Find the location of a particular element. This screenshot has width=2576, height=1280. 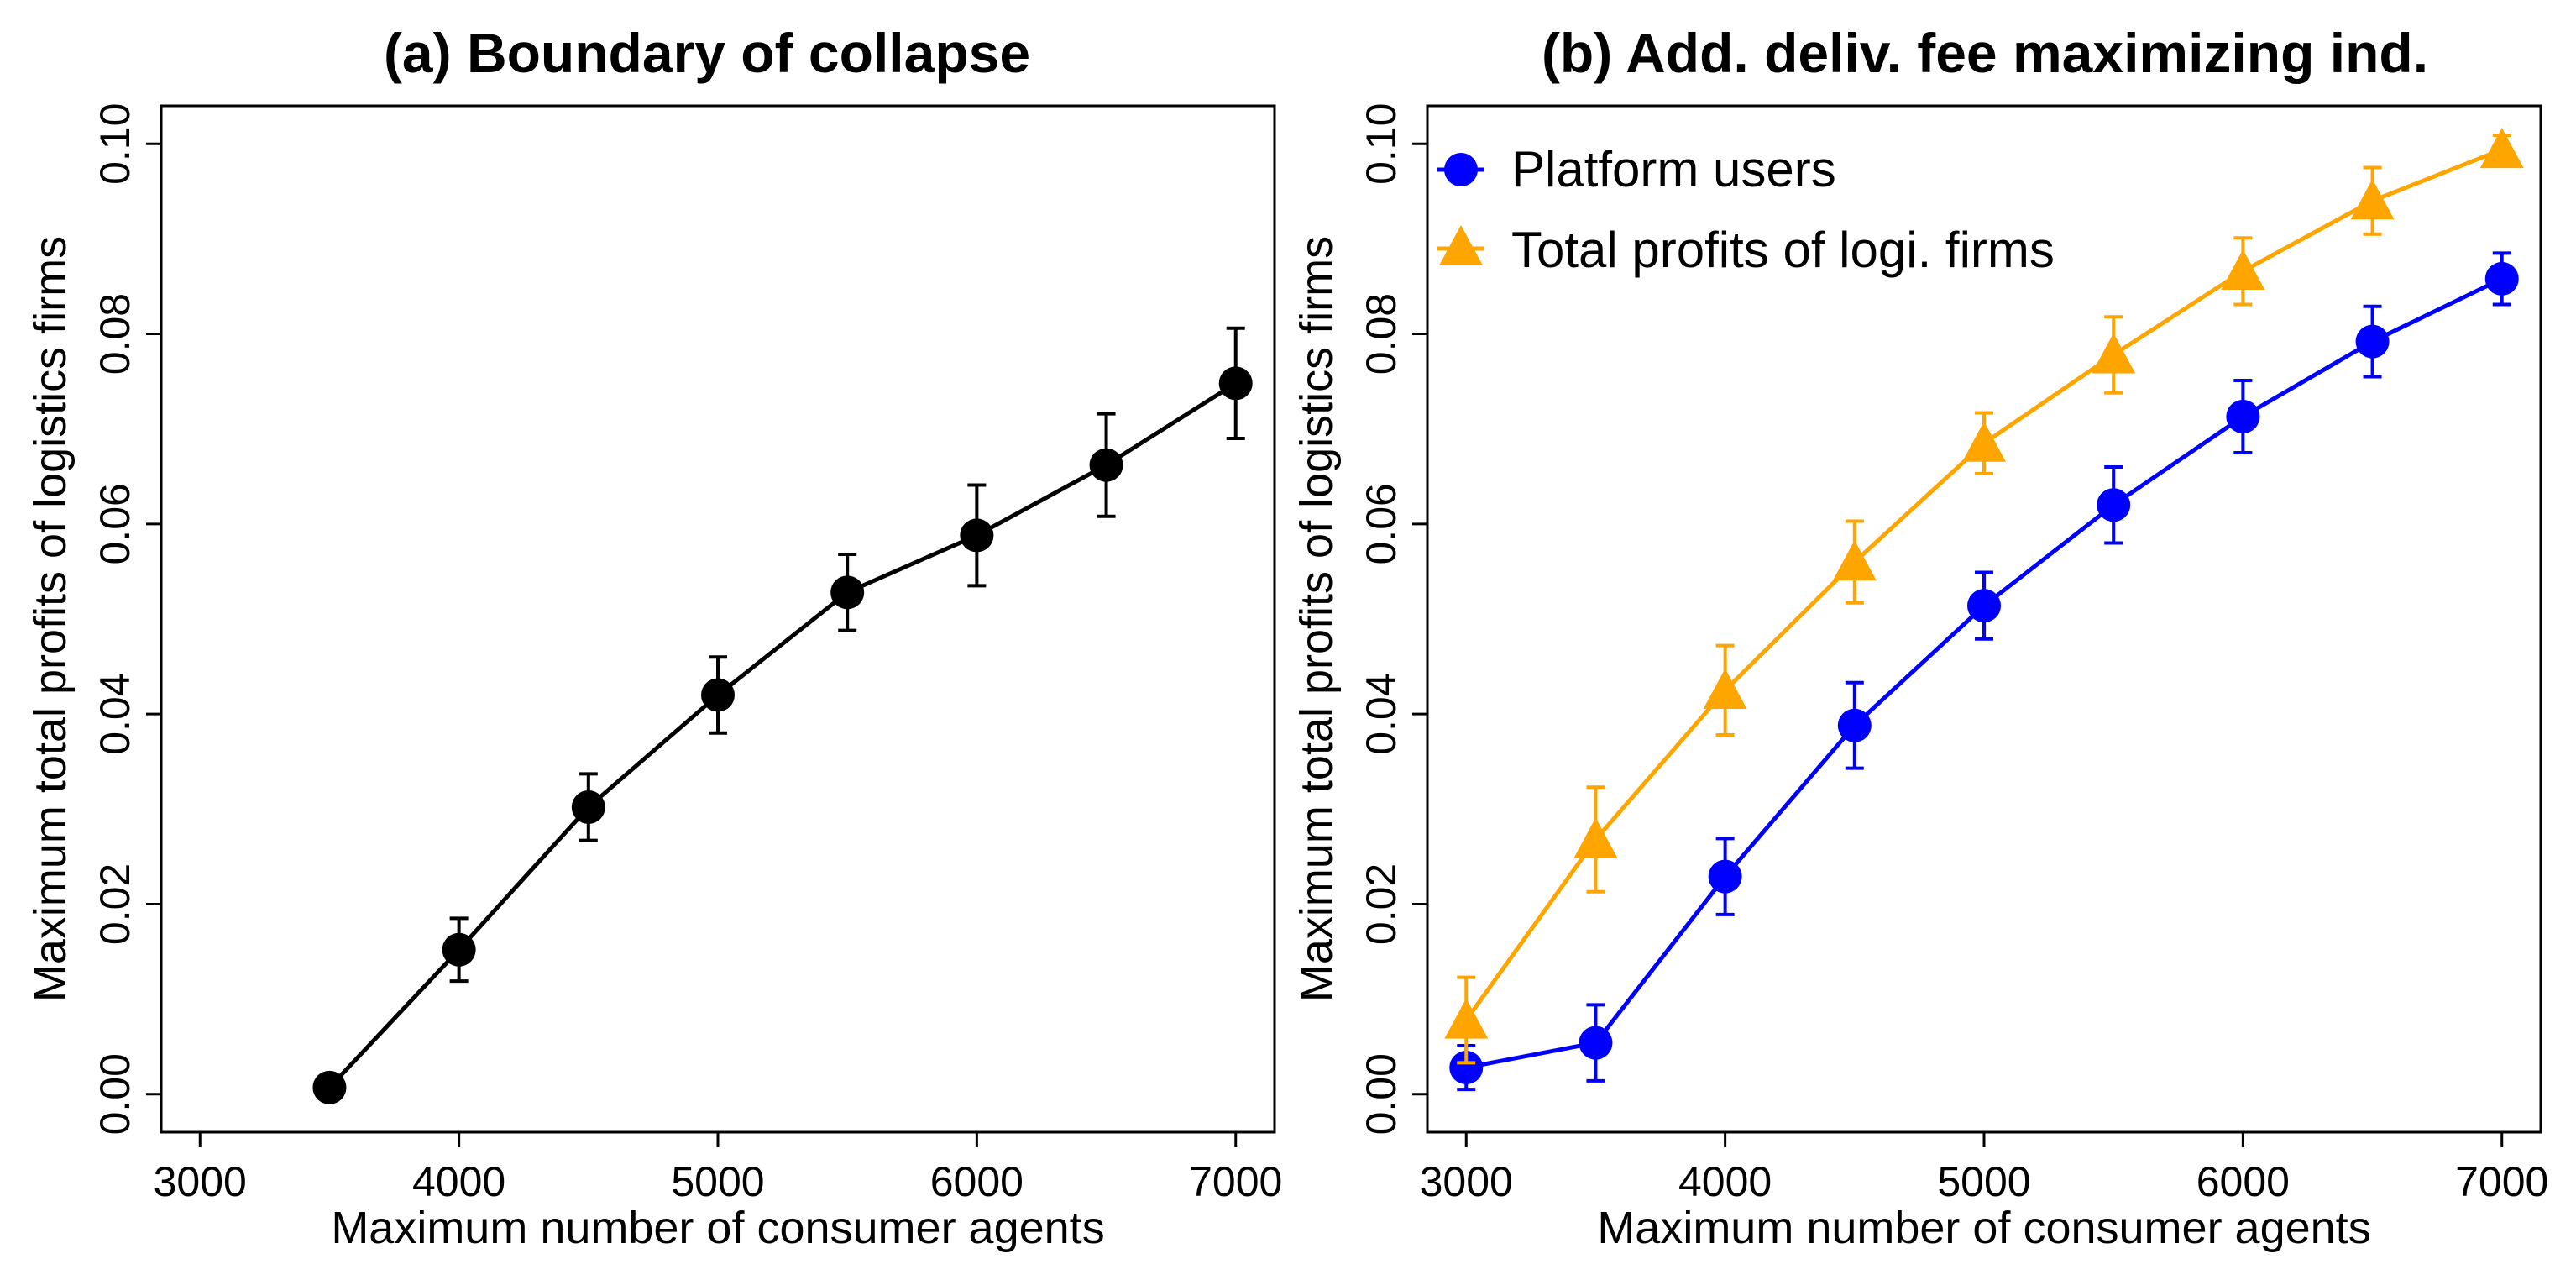

legend-marker-triangle-icon is located at coordinates (1461, 245).